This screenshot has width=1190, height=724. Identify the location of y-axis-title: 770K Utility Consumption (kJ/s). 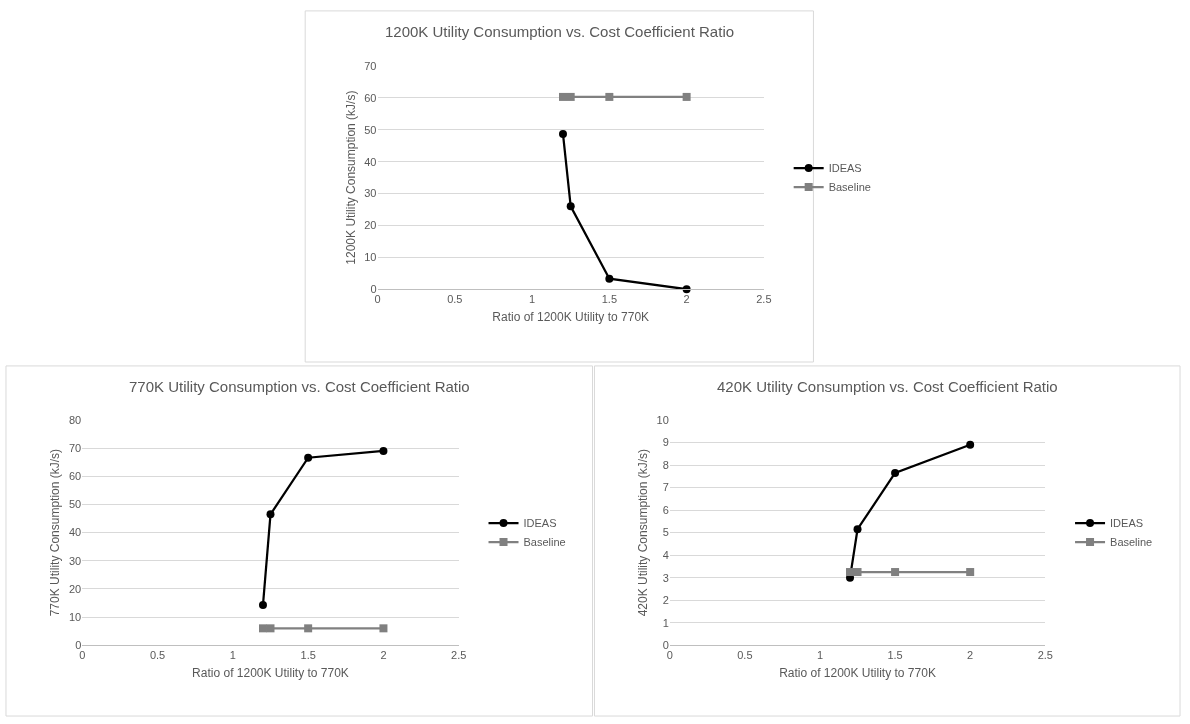
(55, 532).